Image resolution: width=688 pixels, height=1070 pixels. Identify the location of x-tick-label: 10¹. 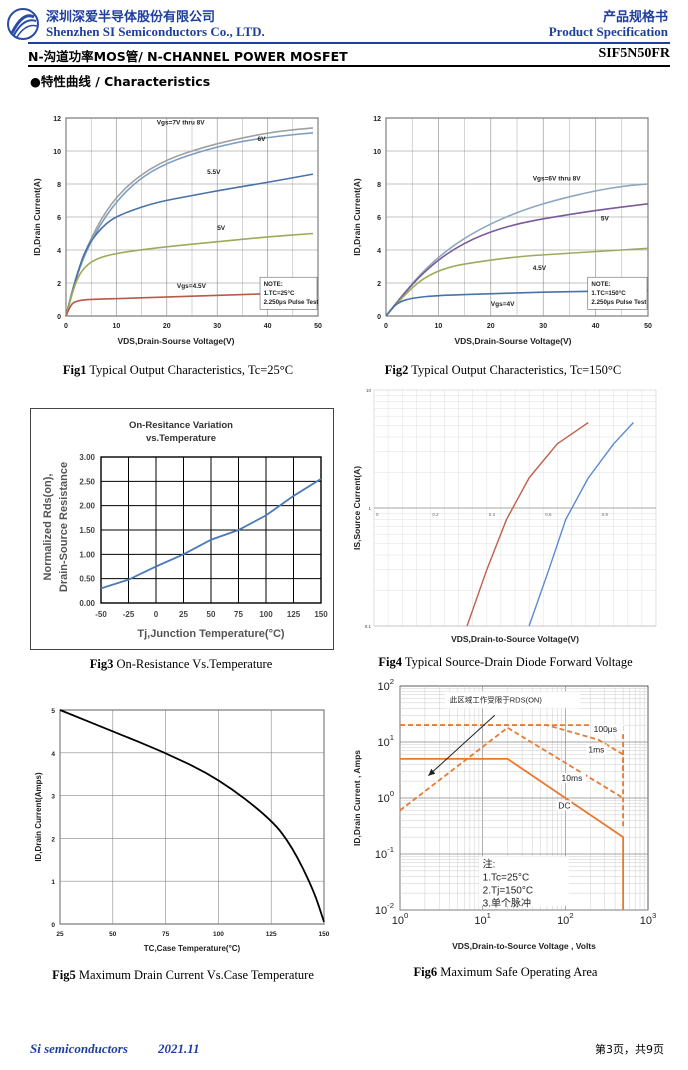
(482, 919).